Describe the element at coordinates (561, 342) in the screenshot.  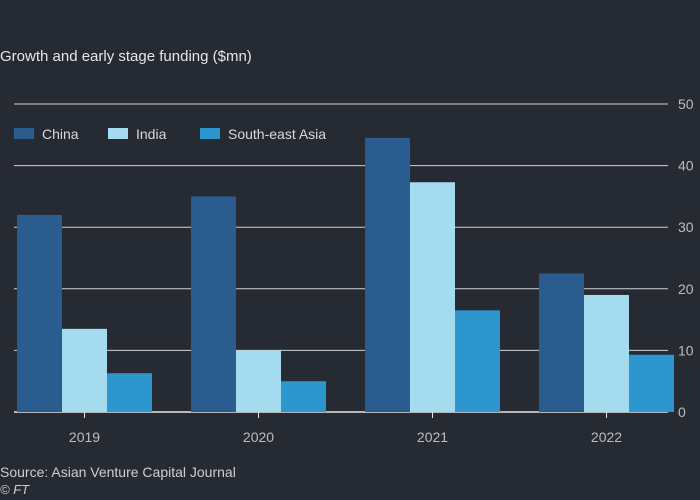
I see `bar-china-2022` at that location.